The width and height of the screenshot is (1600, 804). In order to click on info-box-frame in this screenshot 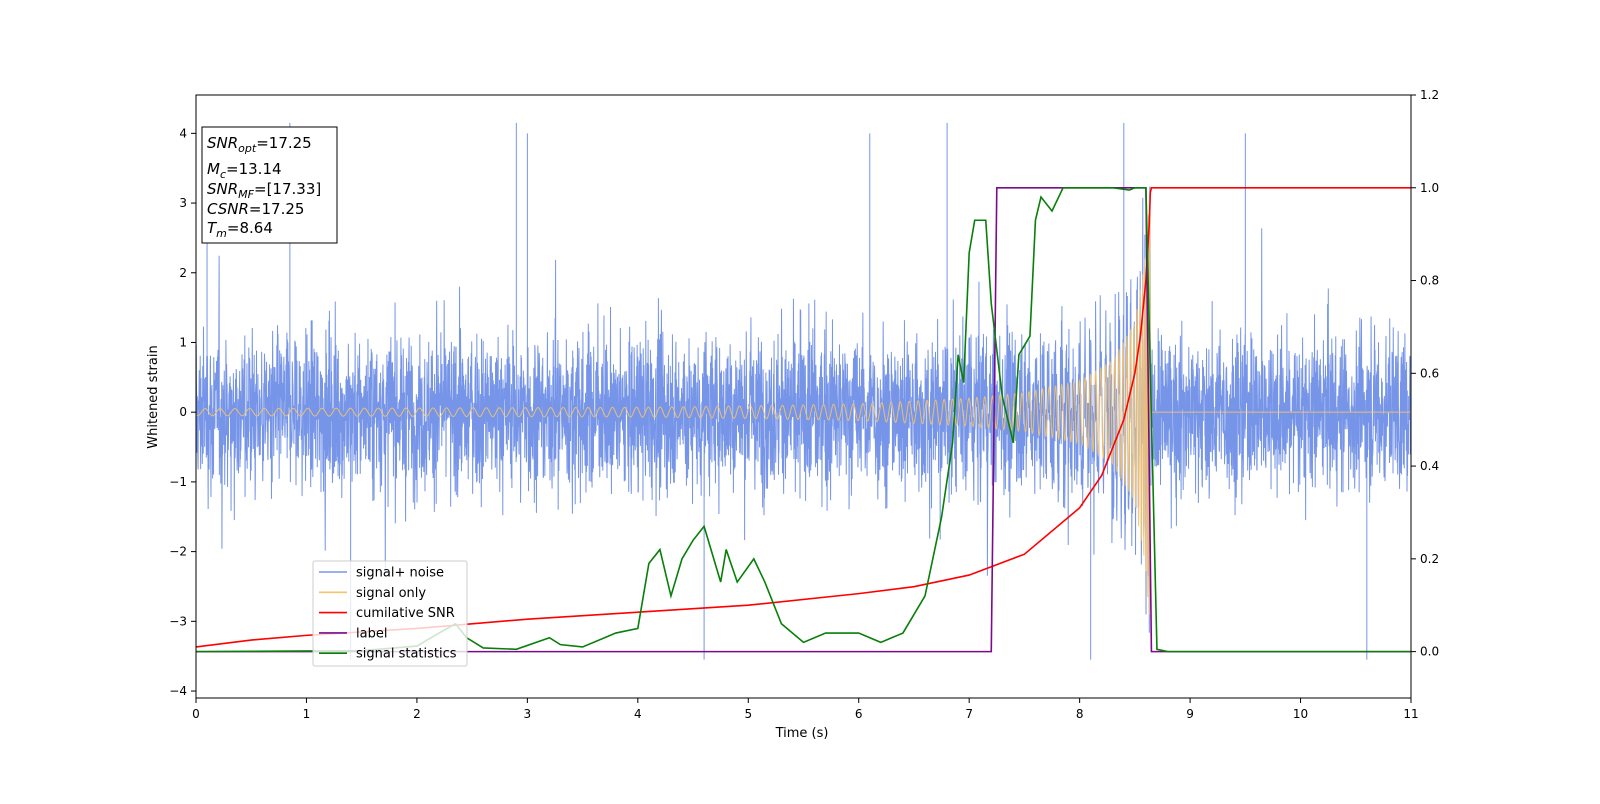, I will do `click(269, 185)`.